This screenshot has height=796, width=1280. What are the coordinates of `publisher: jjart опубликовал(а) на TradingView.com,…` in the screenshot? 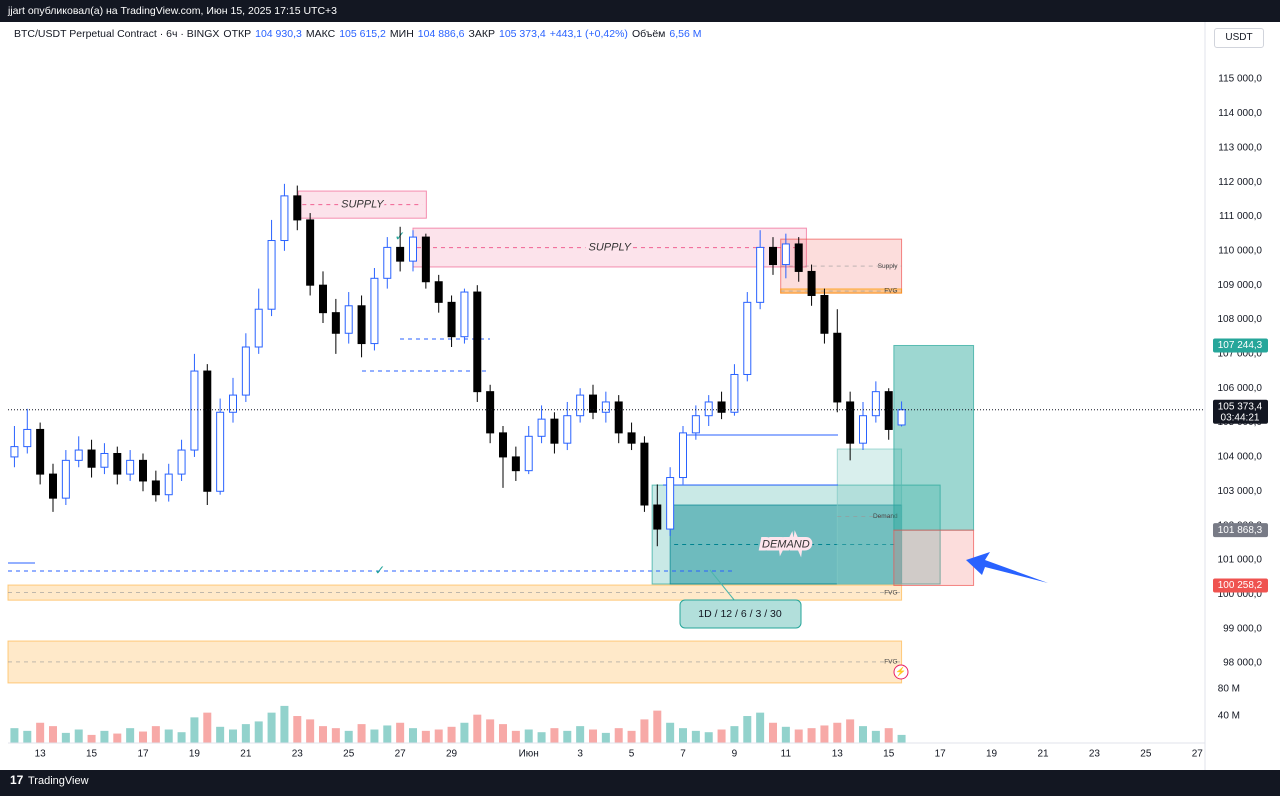 It's located at (172, 11).